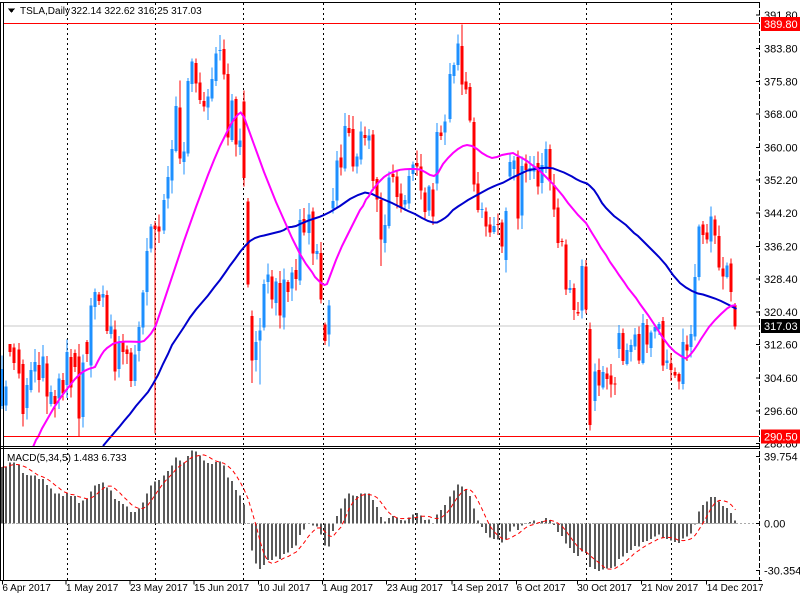  What do you see at coordinates (781, 214) in the screenshot?
I see `svg-text: 344.20` at bounding box center [781, 214].